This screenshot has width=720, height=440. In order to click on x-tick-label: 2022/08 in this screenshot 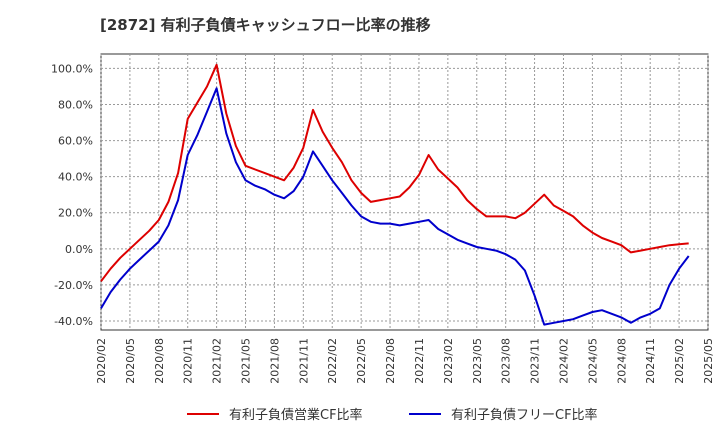, I will do `click(390, 361)`.